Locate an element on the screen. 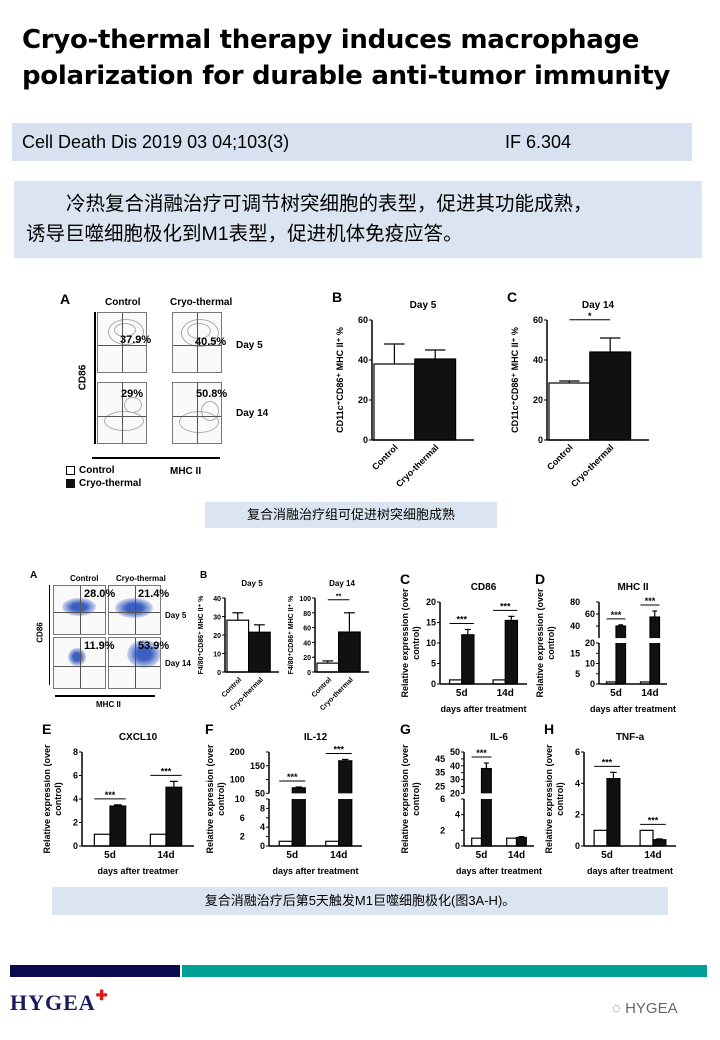  legend-label: Cryo-thermal is located at coordinates (110, 483).